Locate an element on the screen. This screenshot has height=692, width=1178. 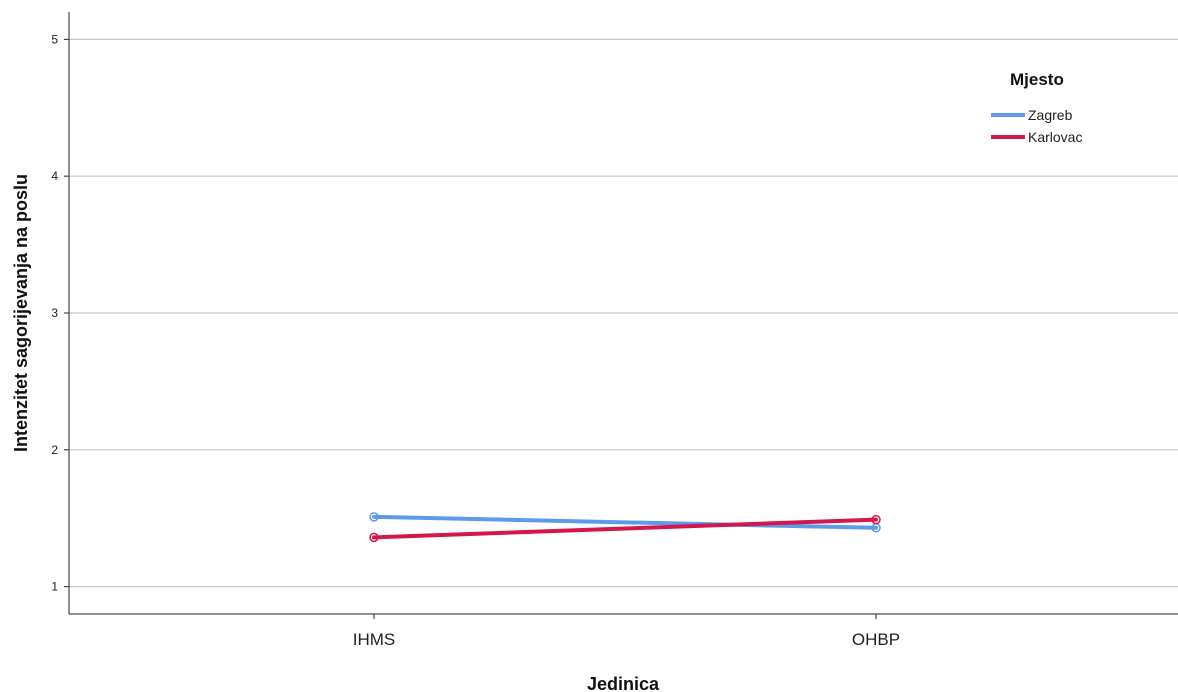
x-tick-label: IHMS is located at coordinates (374, 639).